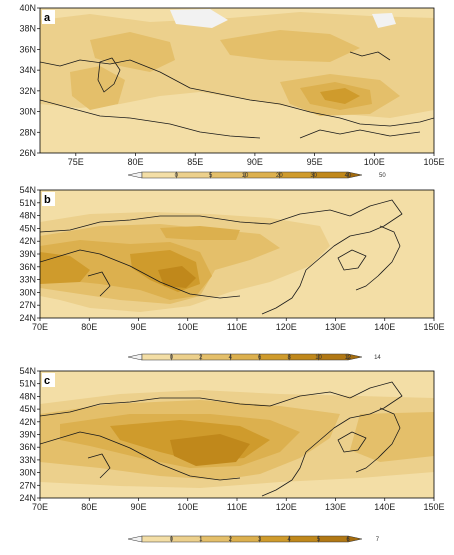 This screenshot has width=454, height=555. I want to click on panel-b-korea, so click(352, 260).